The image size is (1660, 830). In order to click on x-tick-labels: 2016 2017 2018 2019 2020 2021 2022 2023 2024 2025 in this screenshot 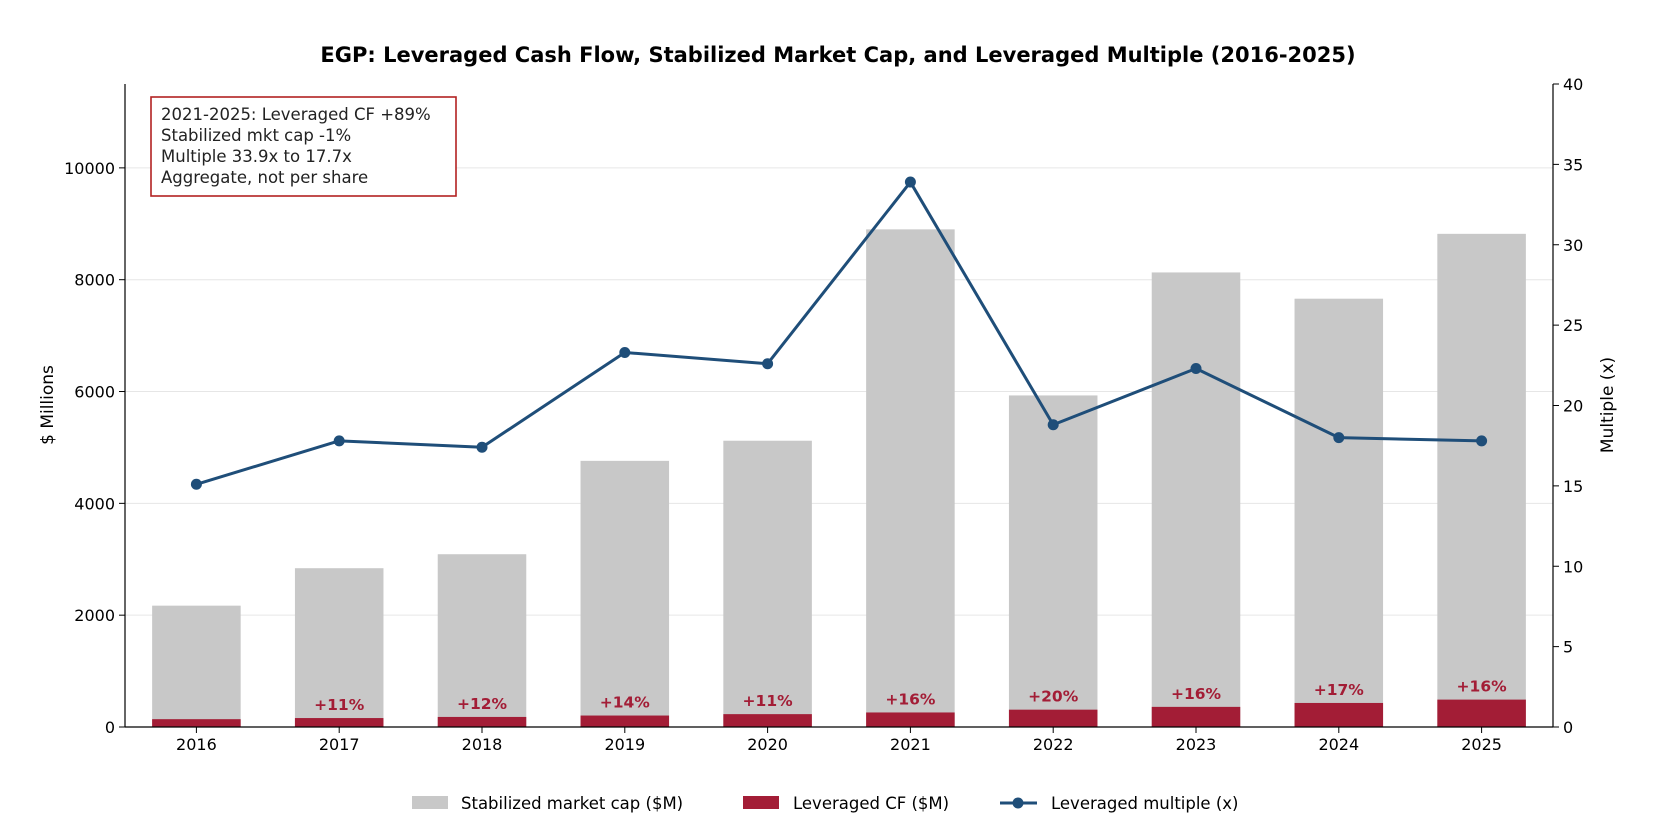, I will do `click(839, 744)`.